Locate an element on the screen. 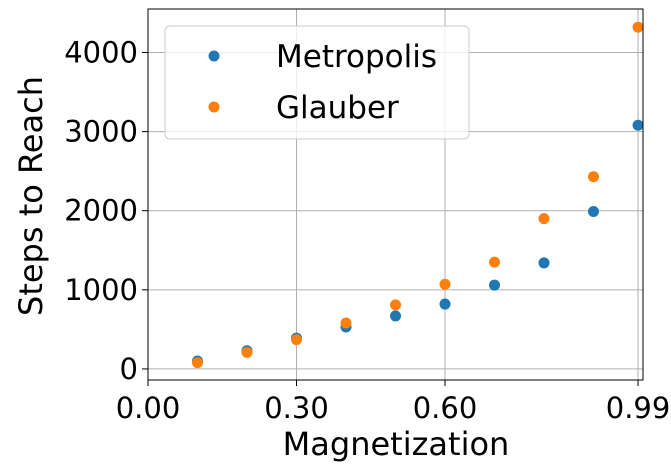 The height and width of the screenshot is (472, 671). y-tick-label: 4000 is located at coordinates (101, 53).